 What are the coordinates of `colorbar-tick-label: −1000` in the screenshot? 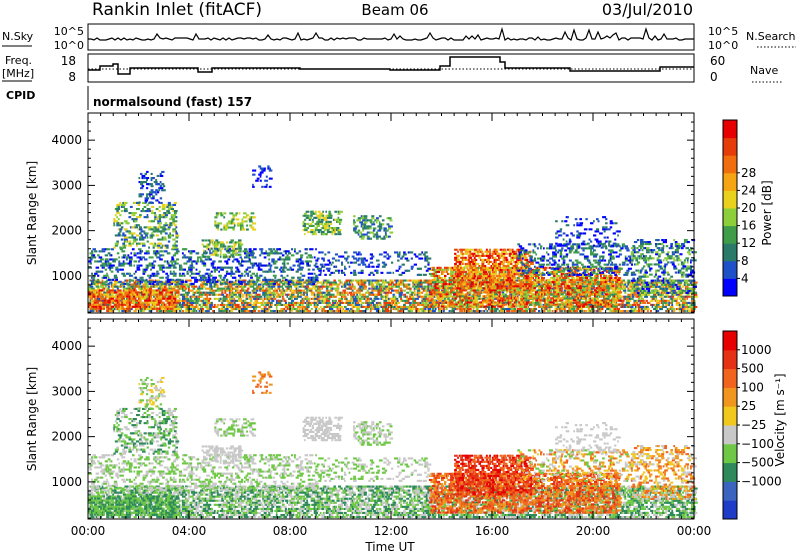 It's located at (761, 481).